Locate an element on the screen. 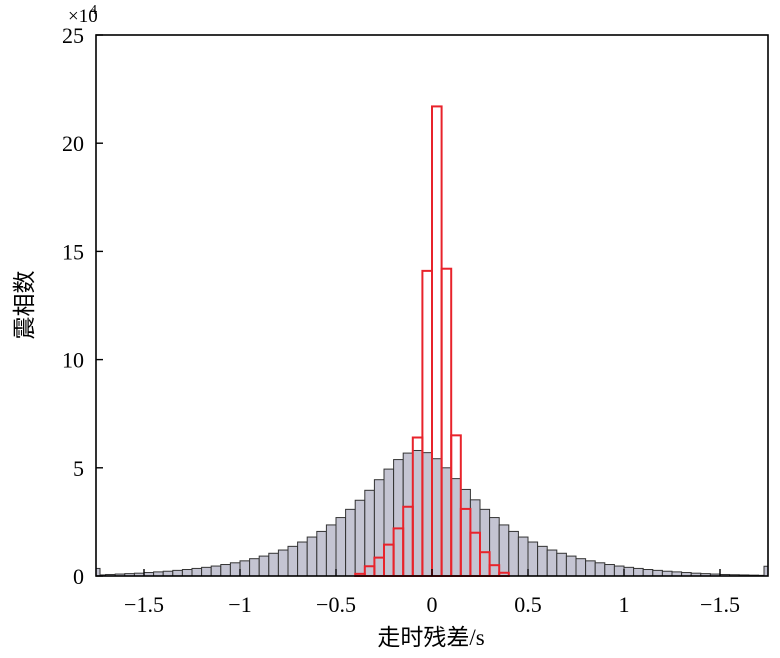  y-tick-label: 15 is located at coordinates (73, 251).